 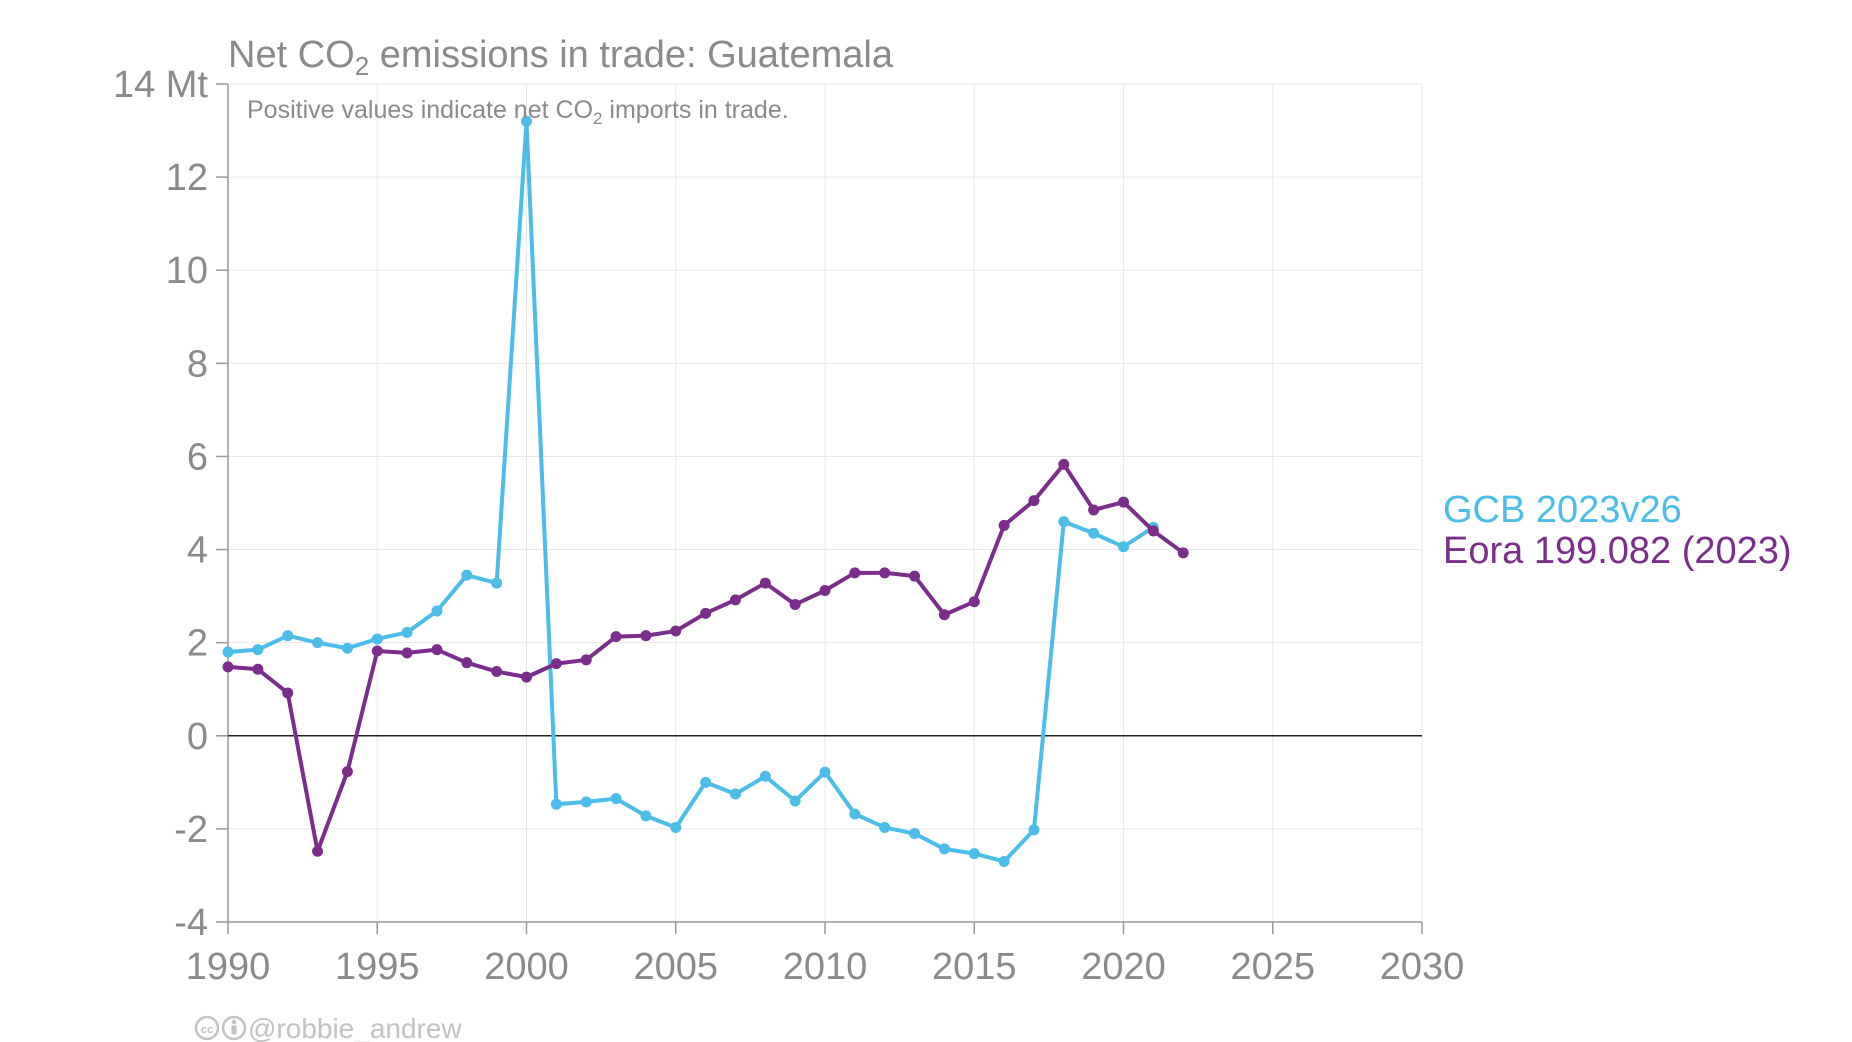 I want to click on credit: cc @robbie_andrew, so click(x=328, y=1027).